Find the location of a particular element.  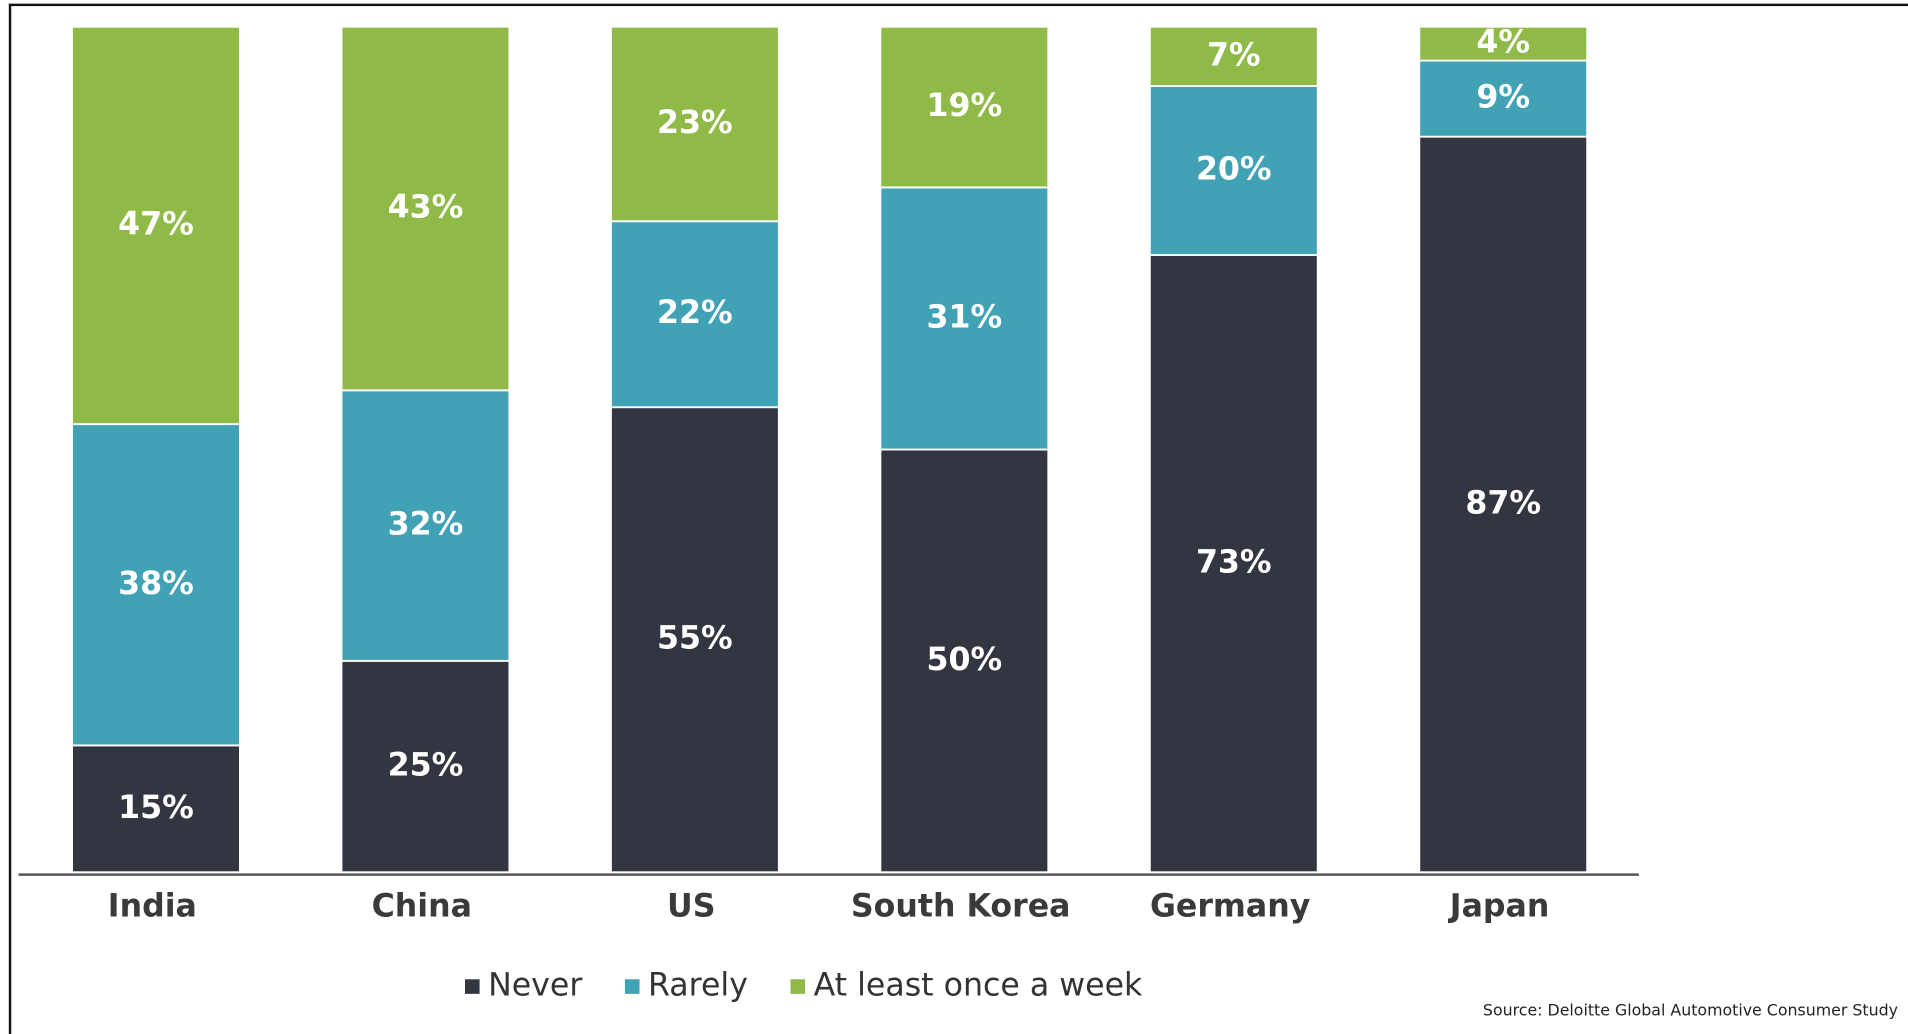

data-label: 32% is located at coordinates (426, 525).